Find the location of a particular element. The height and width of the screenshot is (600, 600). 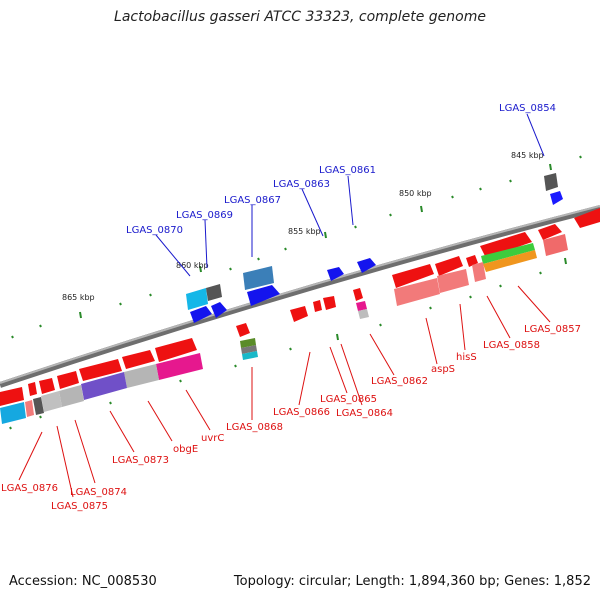

gene-label: uvrC is located at coordinates (212, 438).